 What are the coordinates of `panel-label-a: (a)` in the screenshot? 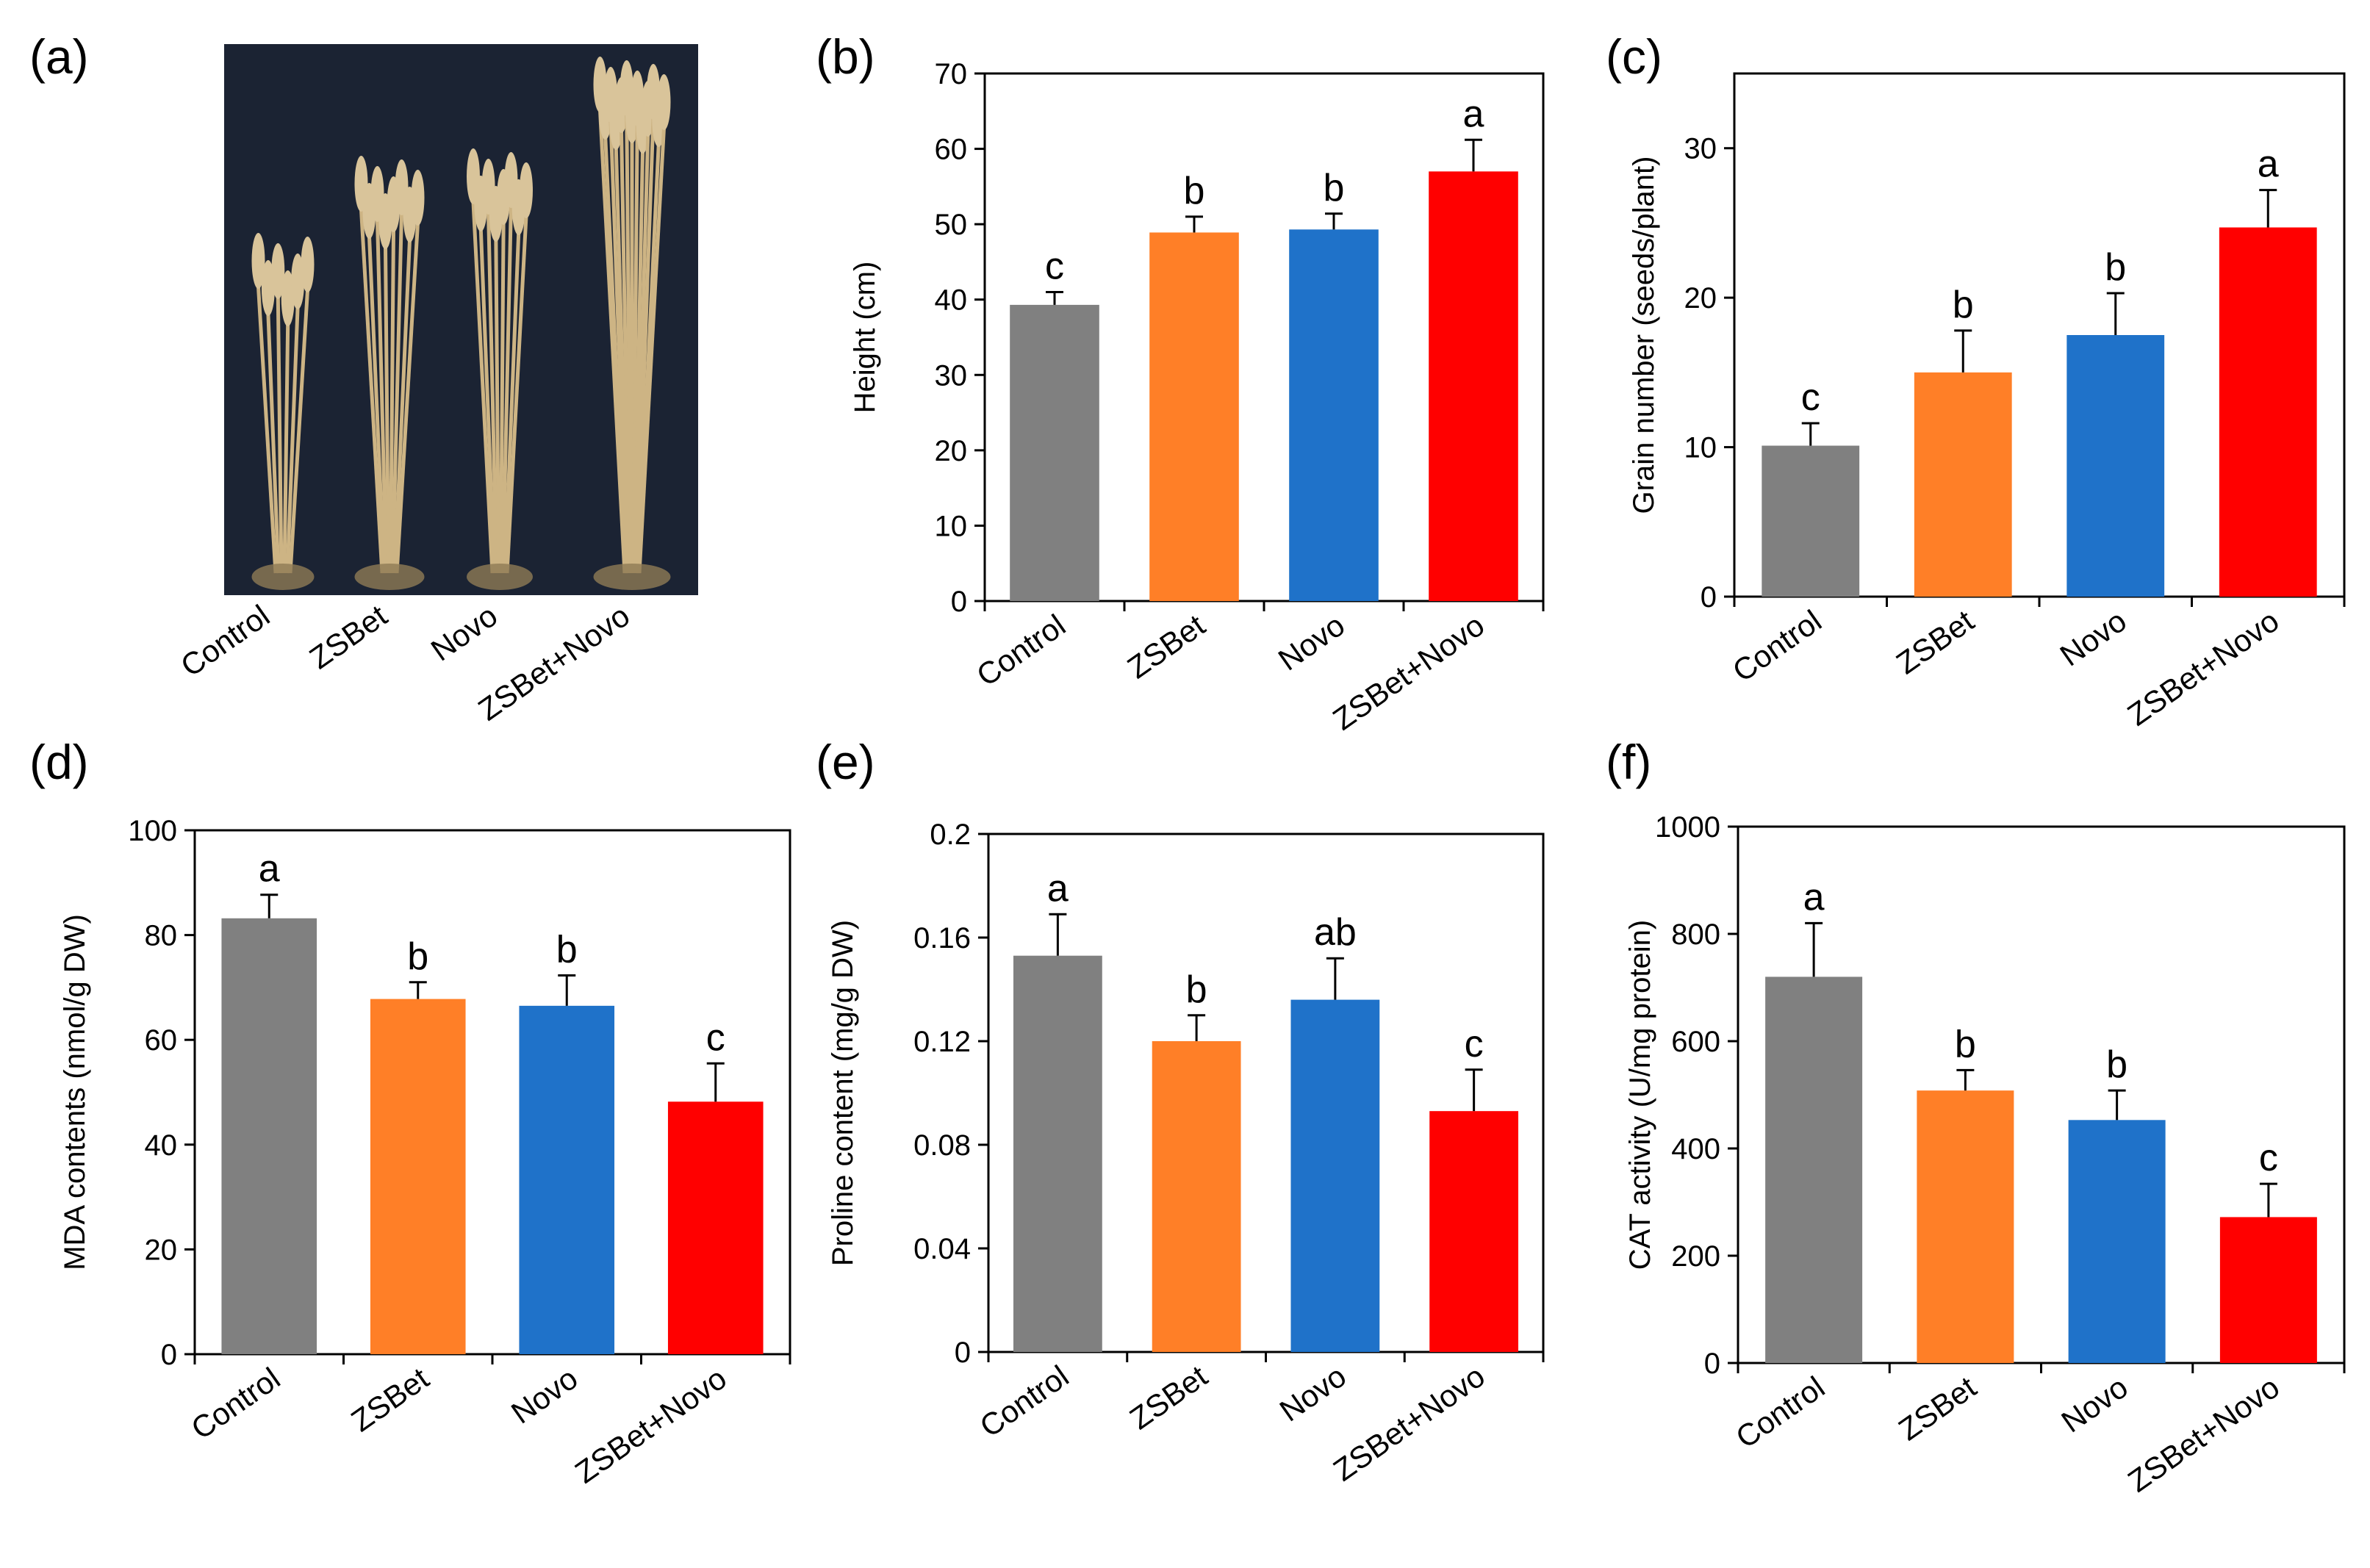 It's located at (59, 57).